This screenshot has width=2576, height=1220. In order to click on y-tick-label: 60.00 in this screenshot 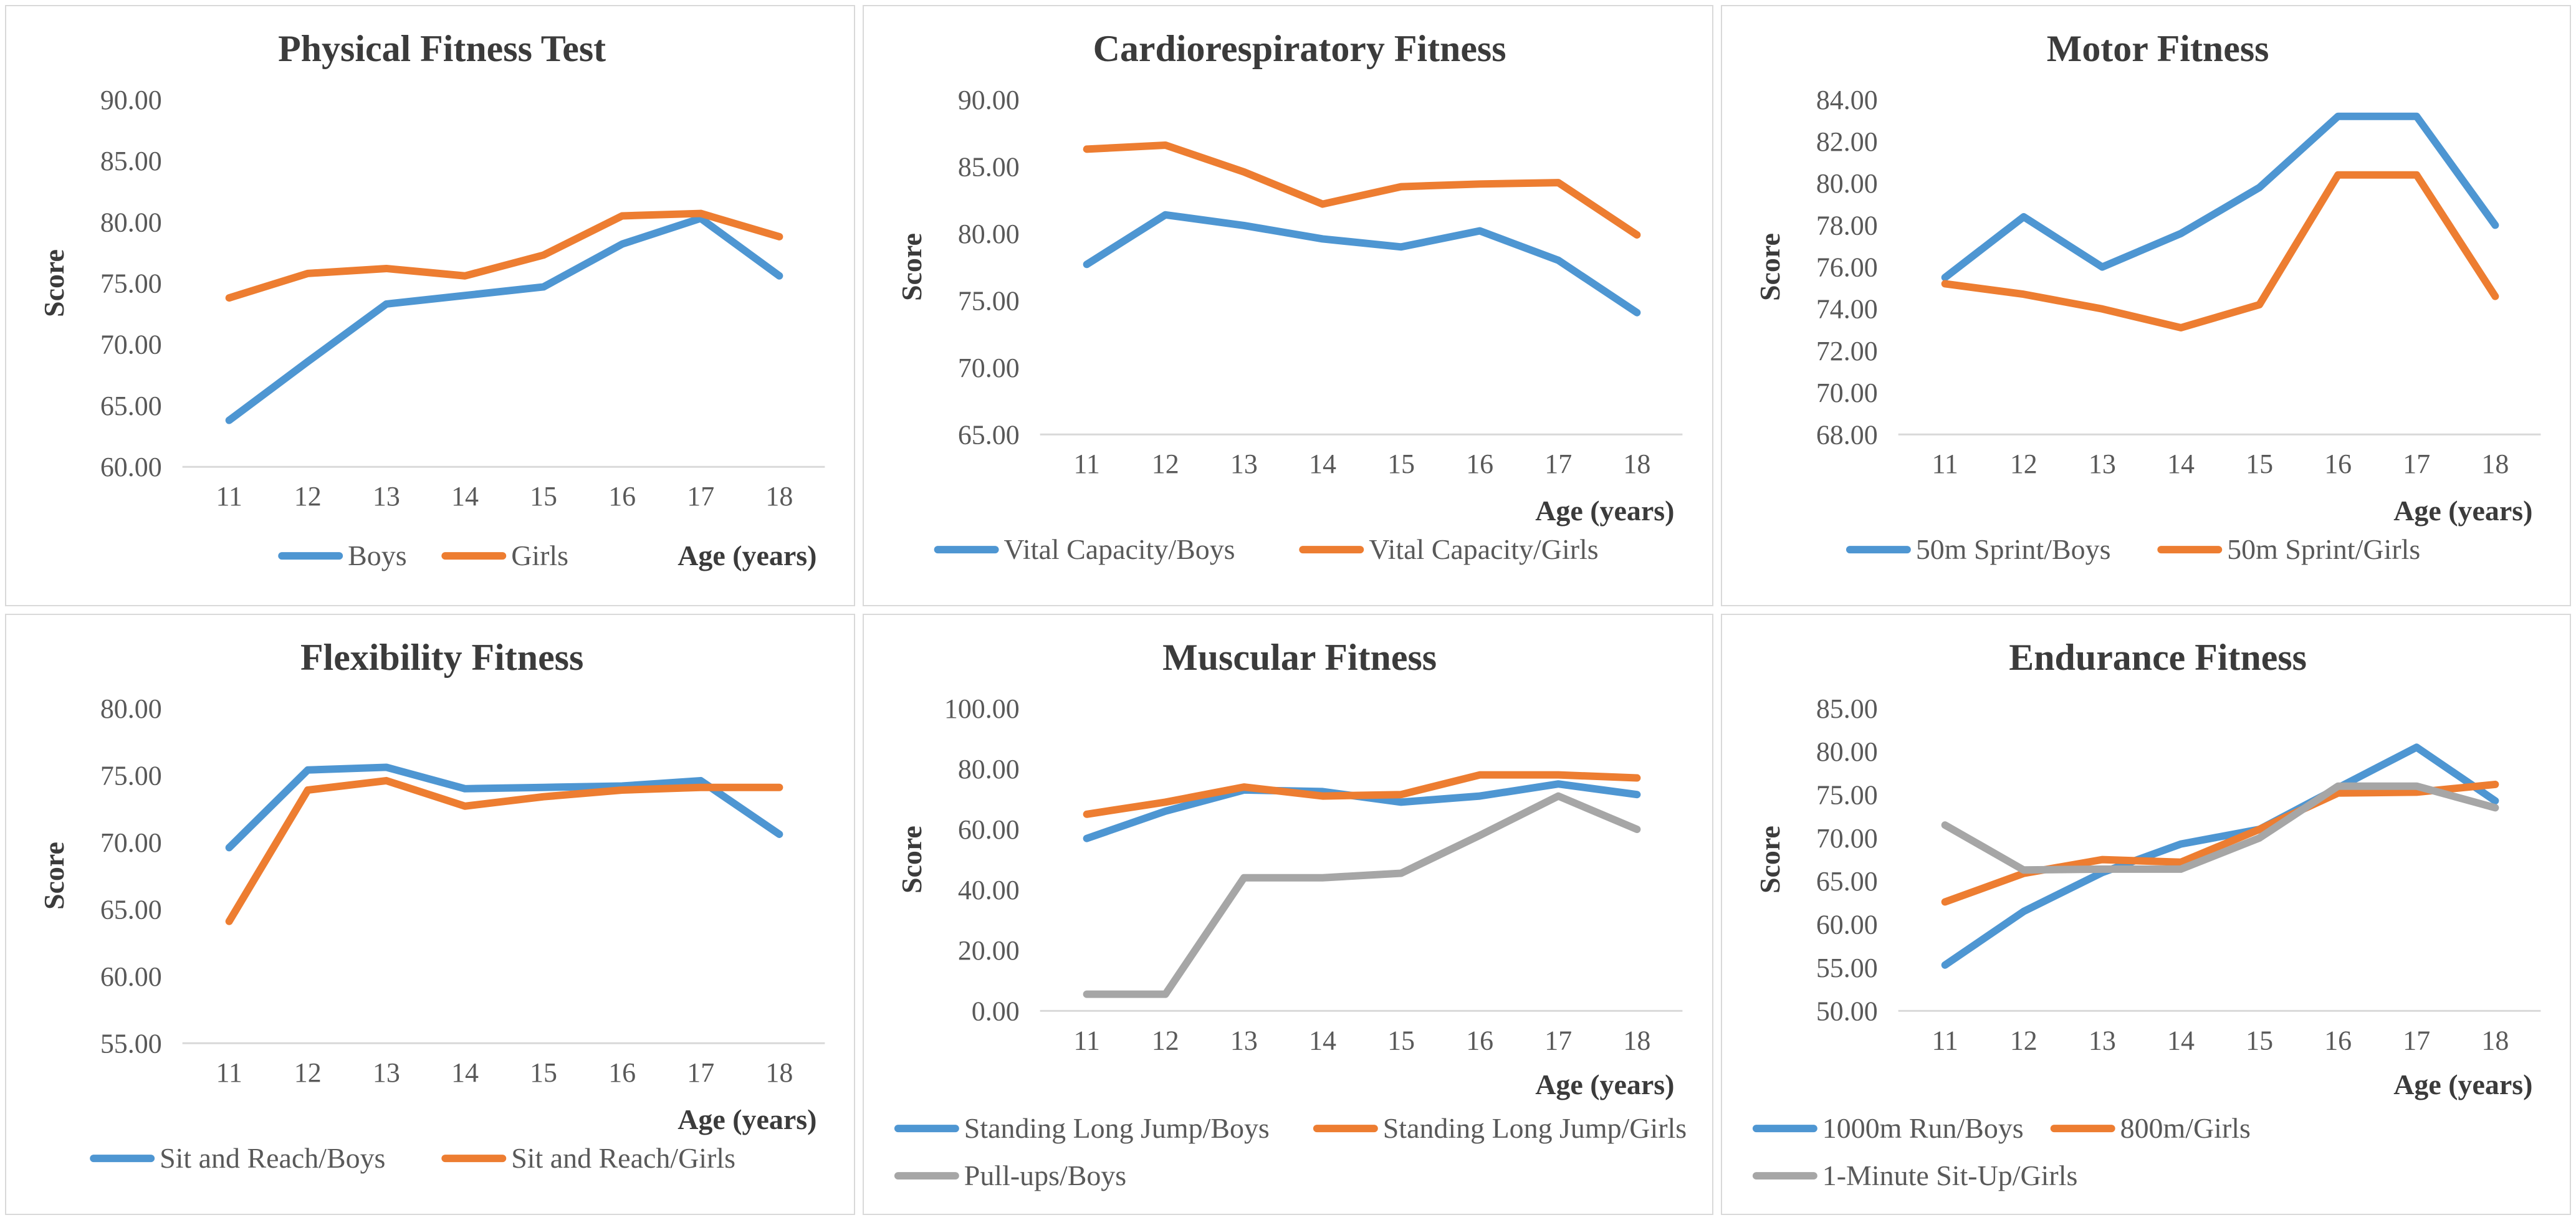, I will do `click(131, 976)`.